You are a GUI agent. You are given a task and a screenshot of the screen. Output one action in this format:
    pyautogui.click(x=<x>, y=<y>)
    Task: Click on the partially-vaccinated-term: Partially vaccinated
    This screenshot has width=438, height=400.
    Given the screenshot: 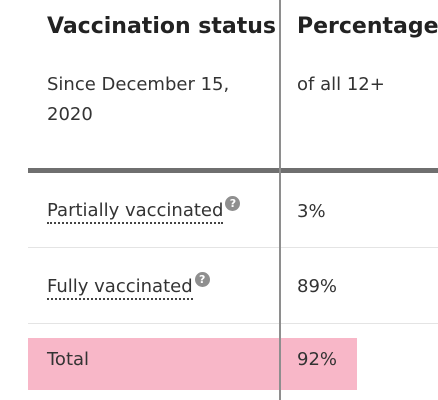 What is the action you would take?
    pyautogui.click(x=135, y=212)
    